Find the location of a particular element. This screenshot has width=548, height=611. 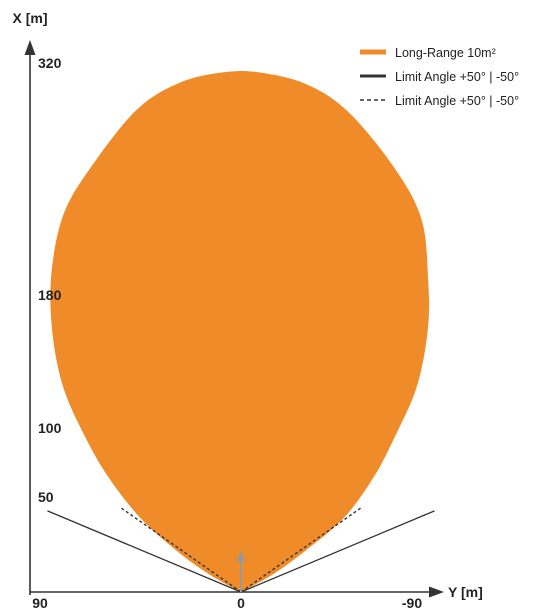

limit-dashed-line-left is located at coordinates (181, 550).